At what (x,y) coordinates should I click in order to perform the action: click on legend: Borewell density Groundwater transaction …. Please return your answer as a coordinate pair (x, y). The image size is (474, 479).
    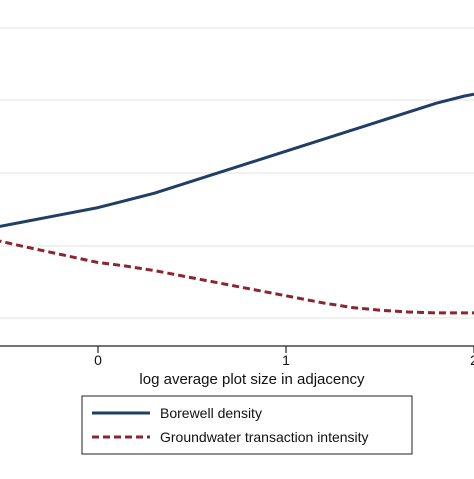
    Looking at the image, I should click on (247, 425).